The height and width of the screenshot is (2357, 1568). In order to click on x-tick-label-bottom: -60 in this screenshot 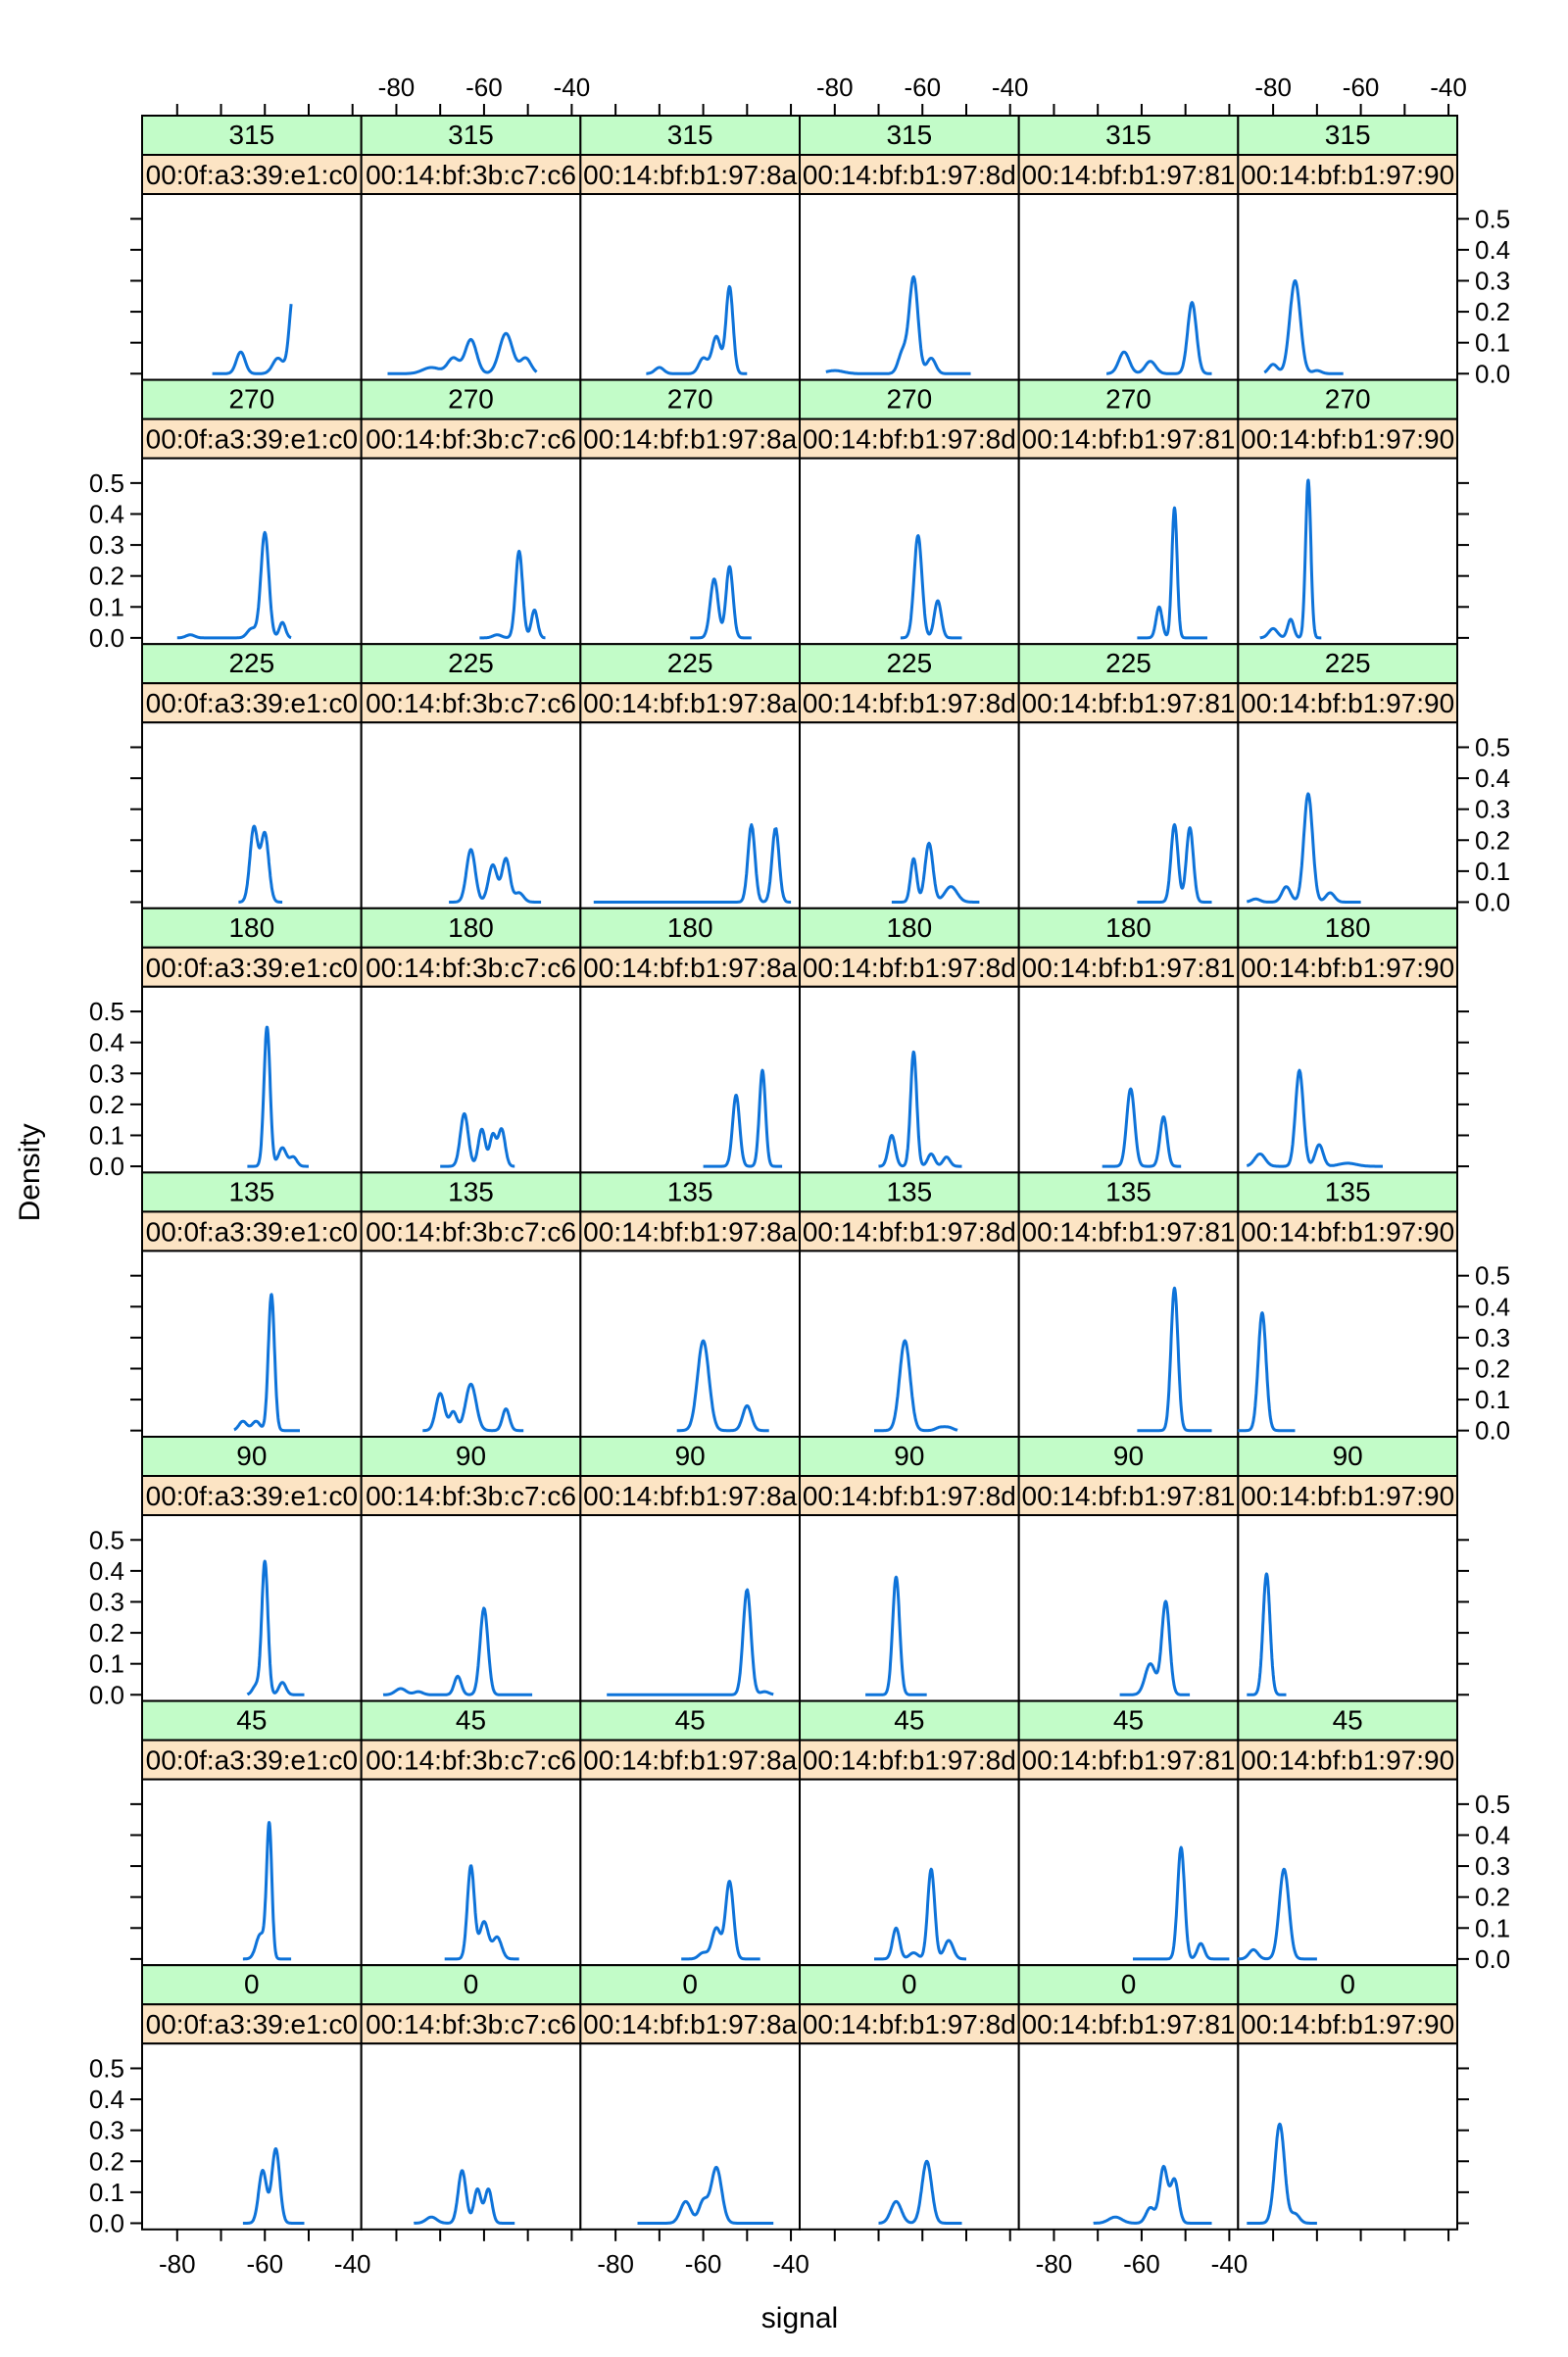, I will do `click(264, 2264)`.